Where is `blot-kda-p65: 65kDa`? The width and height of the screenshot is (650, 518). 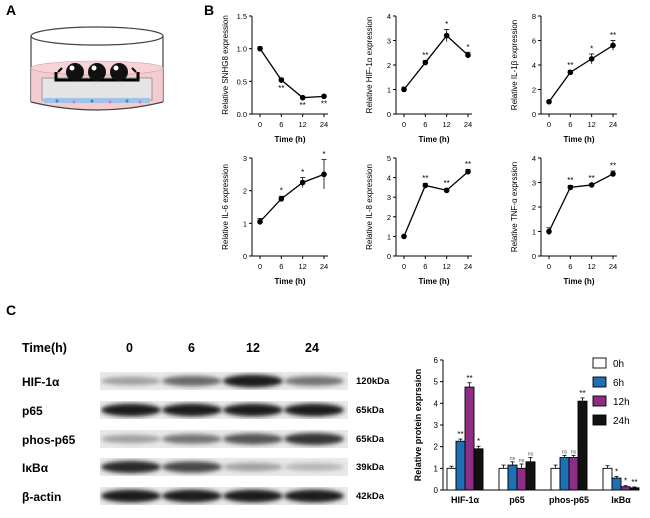
blot-kda-p65: 65kDa is located at coordinates (370, 410).